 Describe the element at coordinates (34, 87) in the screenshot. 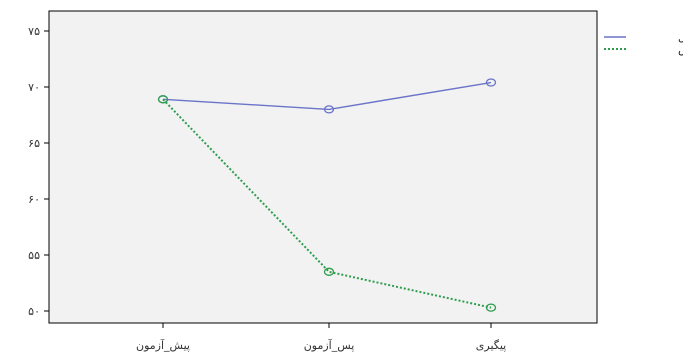

I see `y-tick-label: ۷۰` at that location.